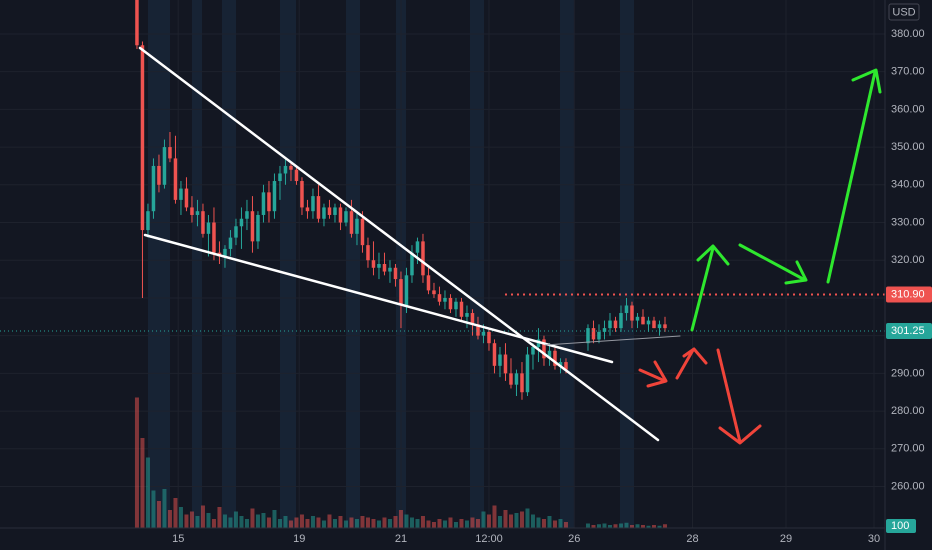  I want to click on arrowhead, so click(866, 81).